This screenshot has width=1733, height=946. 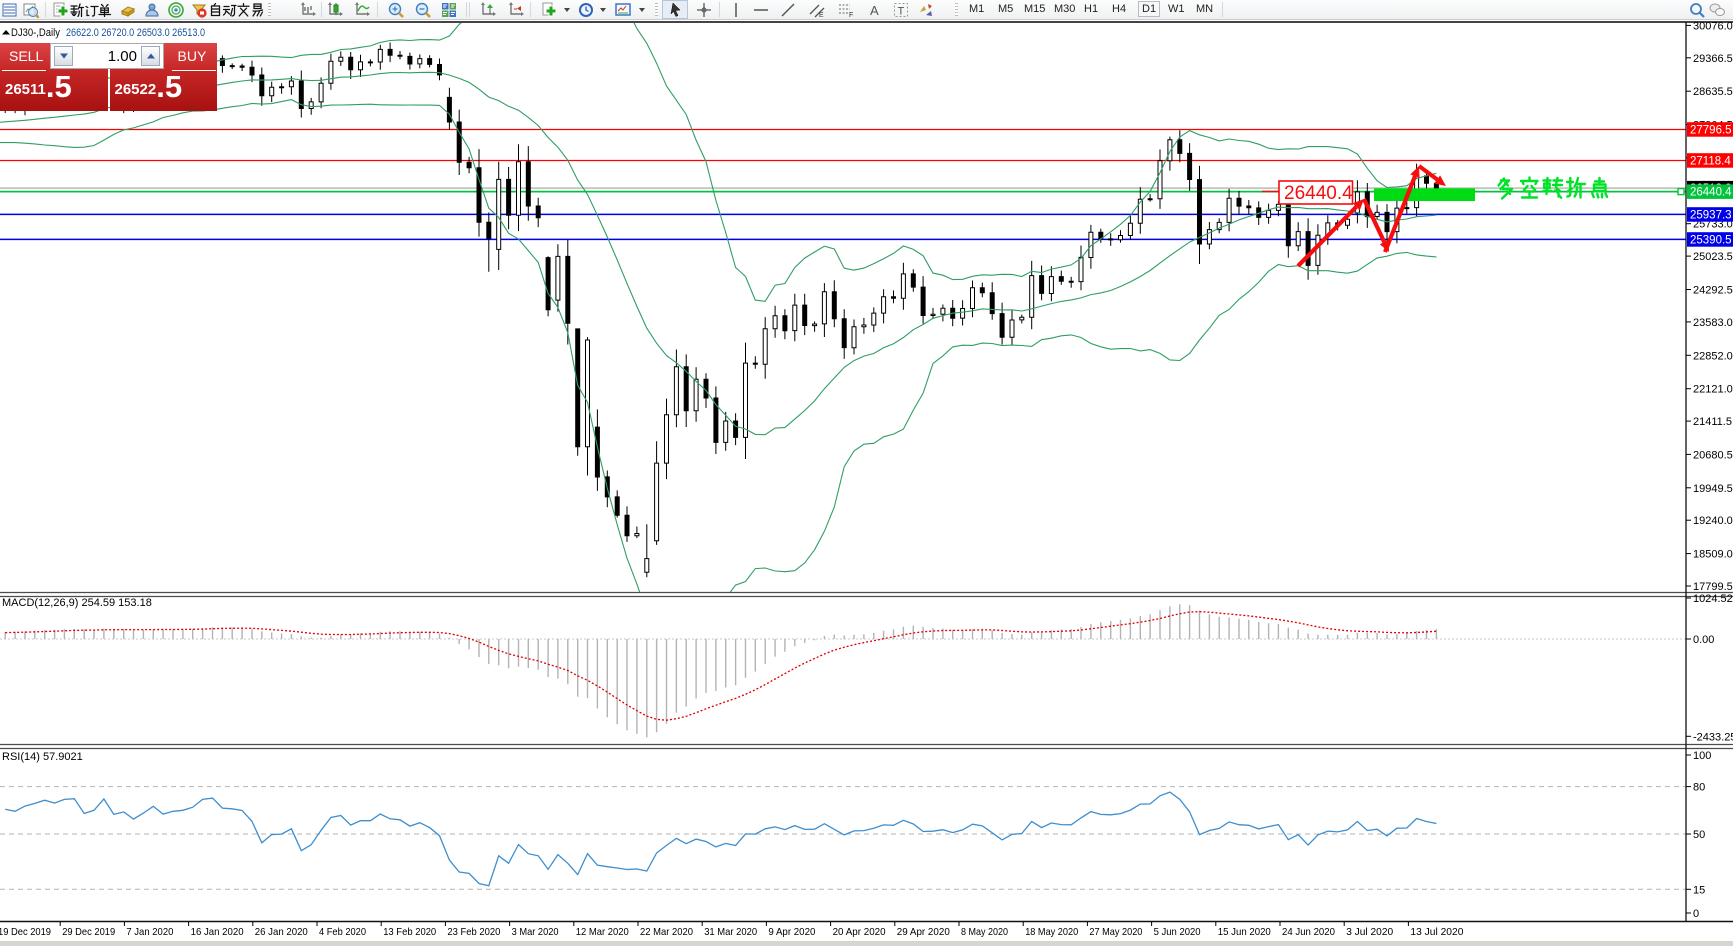 I want to click on svg-text: E, so click(x=821, y=15).